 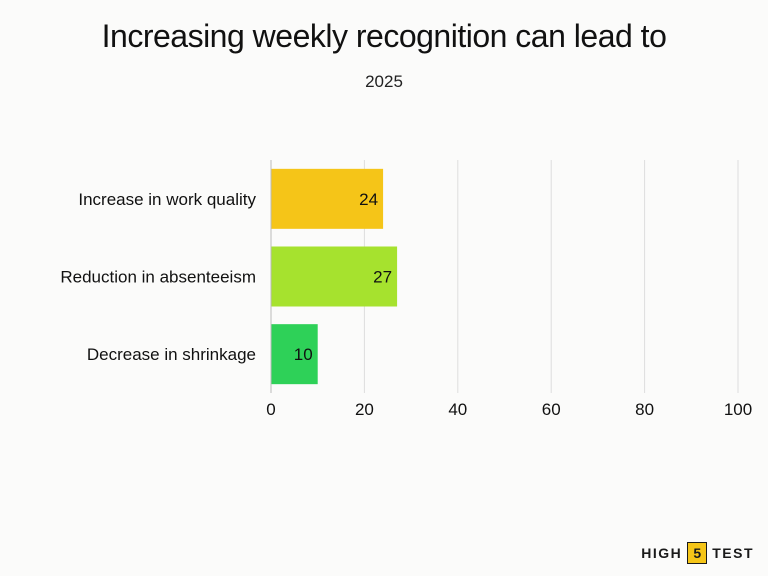 What do you see at coordinates (270, 409) in the screenshot?
I see `x-tick-label: 0` at bounding box center [270, 409].